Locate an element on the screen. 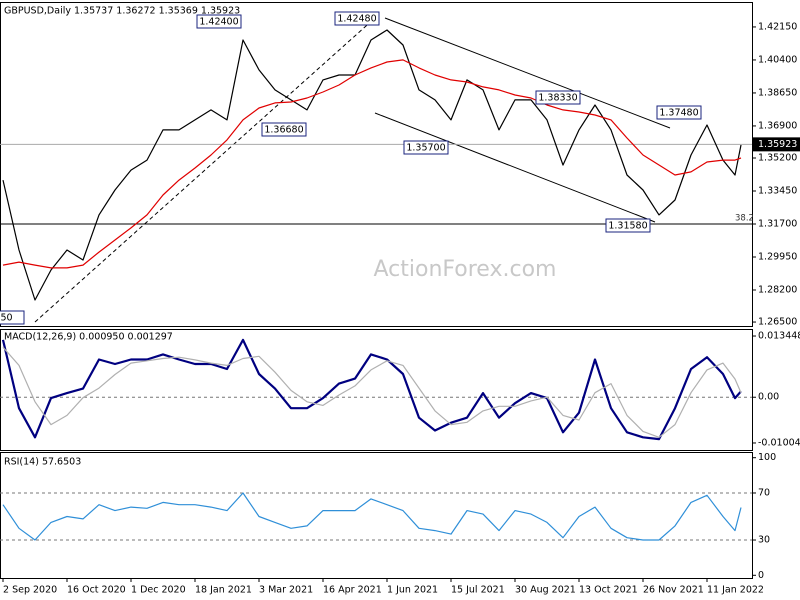 The width and height of the screenshot is (800, 600). last-price-label: 1.35923 is located at coordinates (777, 144).